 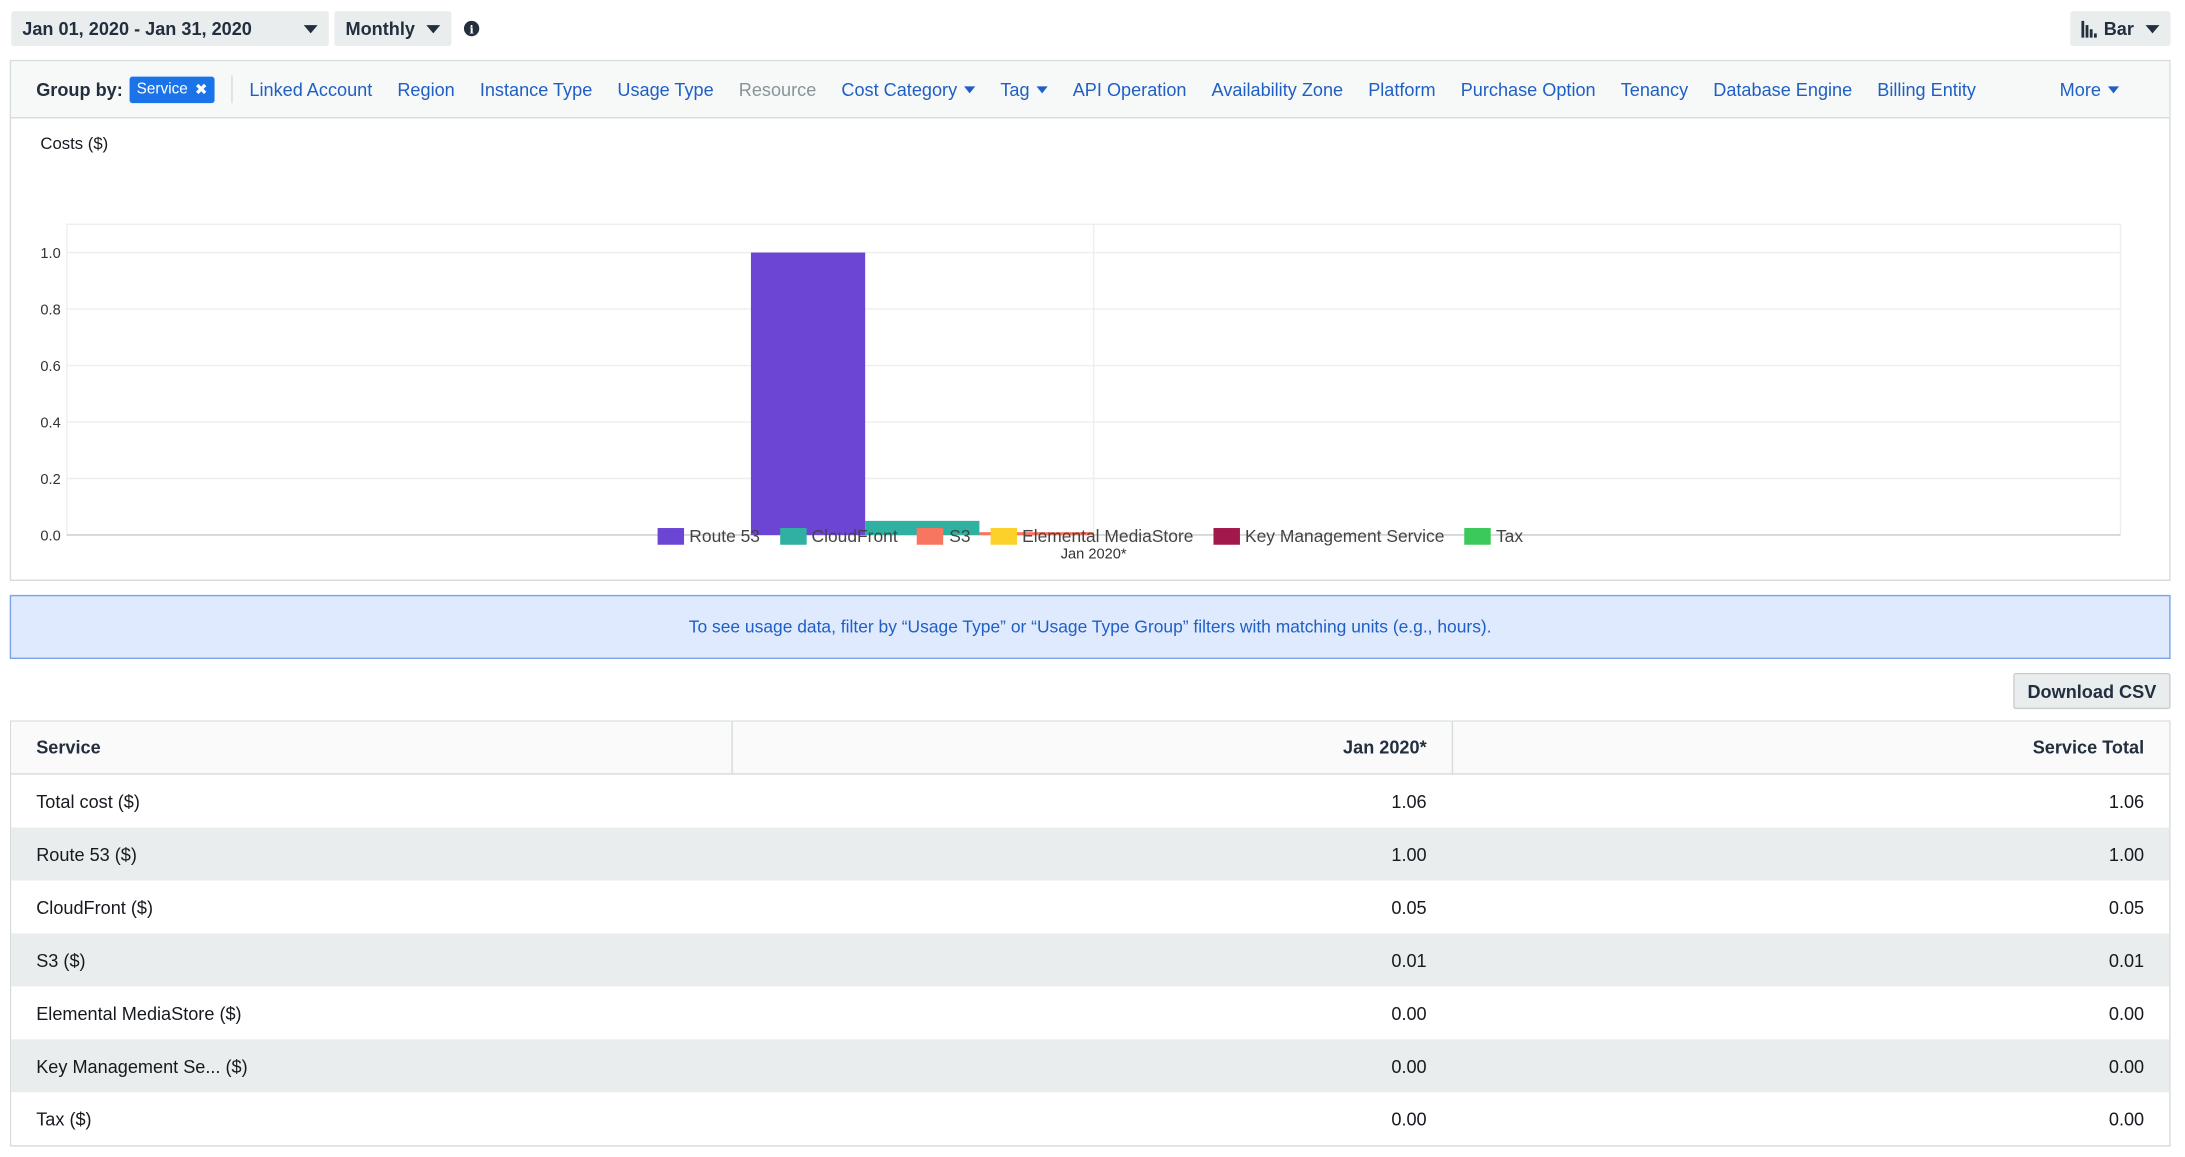 What do you see at coordinates (777, 89) in the screenshot?
I see `group-option-resource: Resource` at bounding box center [777, 89].